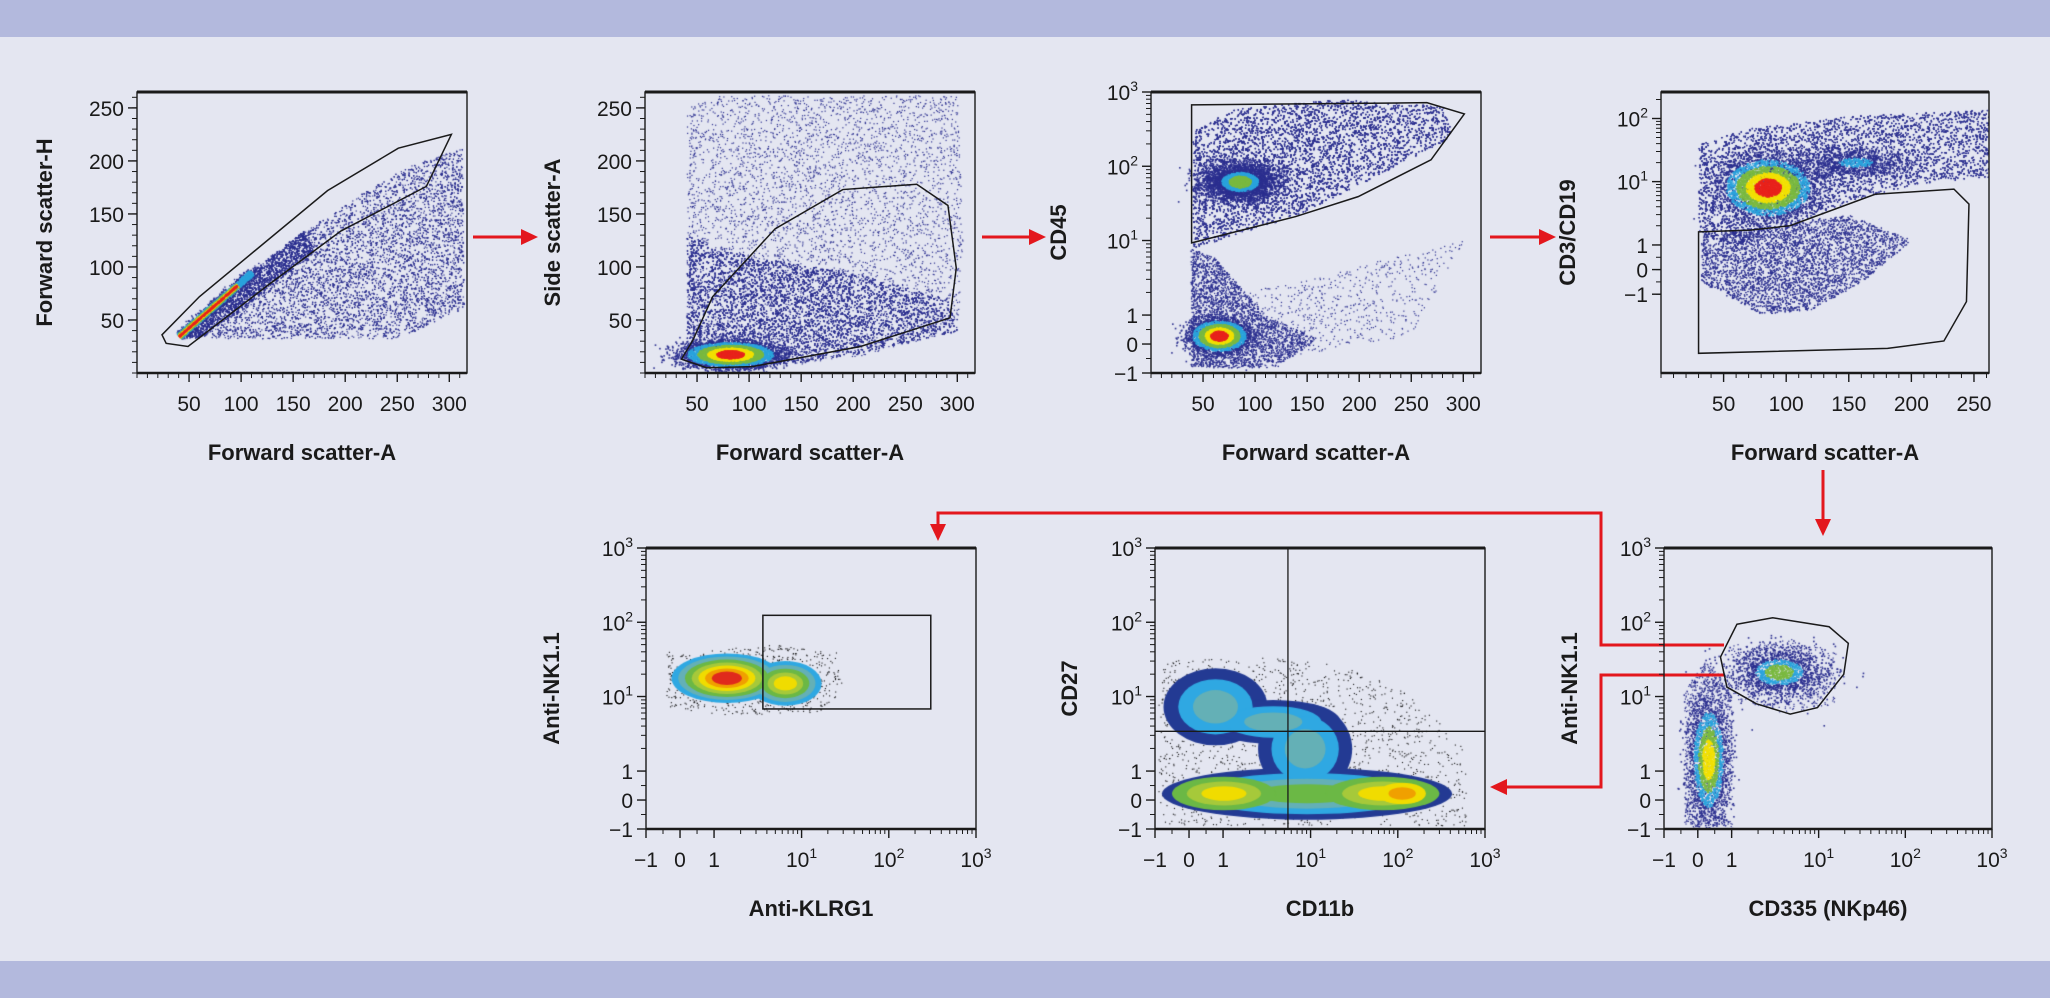  What do you see at coordinates (614, 162) in the screenshot?
I see `y-tick-label: 200` at bounding box center [614, 162].